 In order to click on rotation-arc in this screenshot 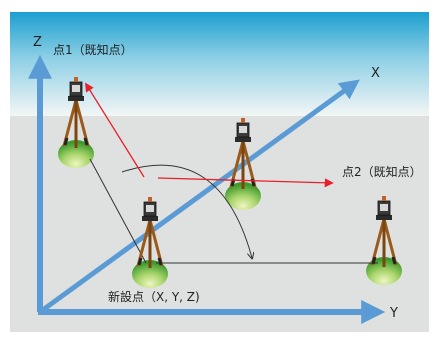, I will do `click(186, 211)`.